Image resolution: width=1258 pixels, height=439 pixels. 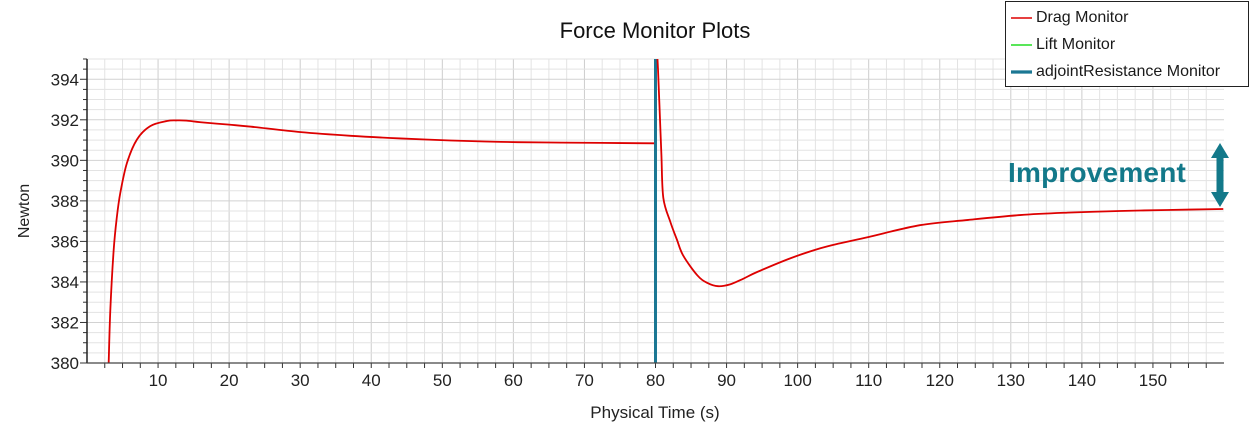 What do you see at coordinates (1076, 44) in the screenshot?
I see `legend-label: Lift Monitor` at bounding box center [1076, 44].